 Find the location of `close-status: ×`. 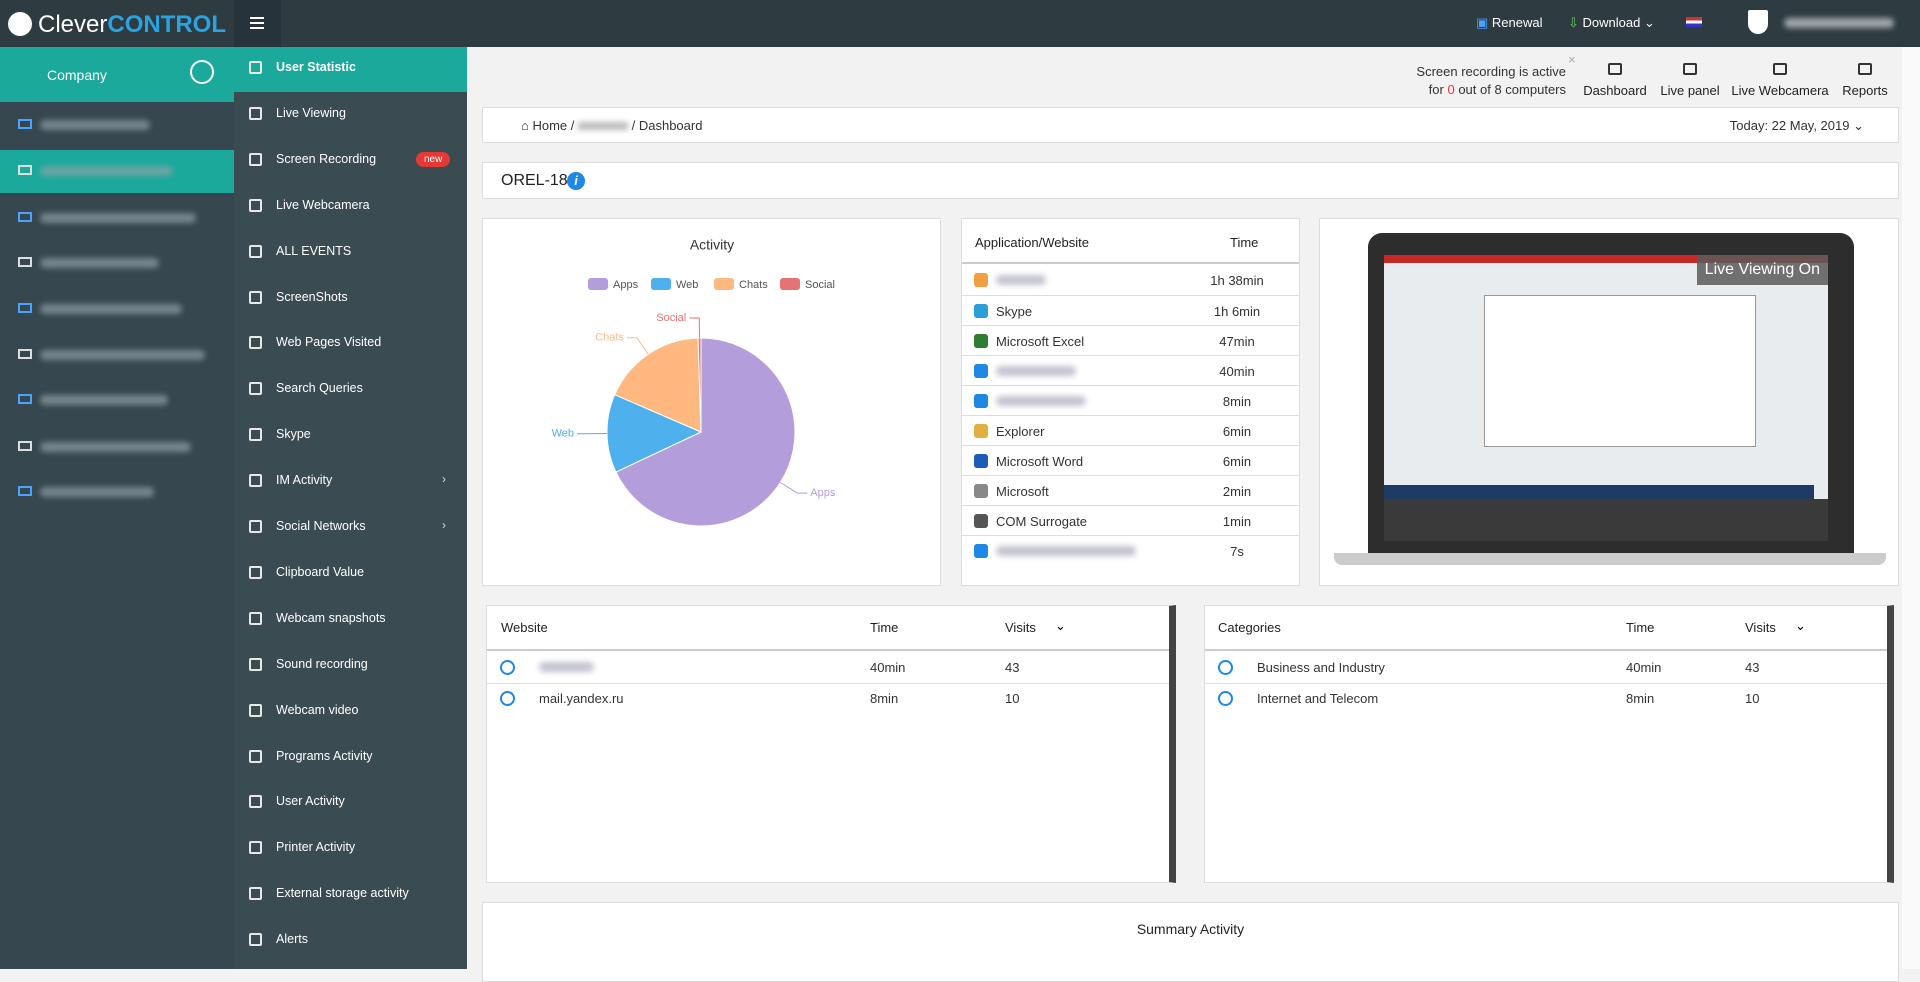

close-status: × is located at coordinates (1572, 59).